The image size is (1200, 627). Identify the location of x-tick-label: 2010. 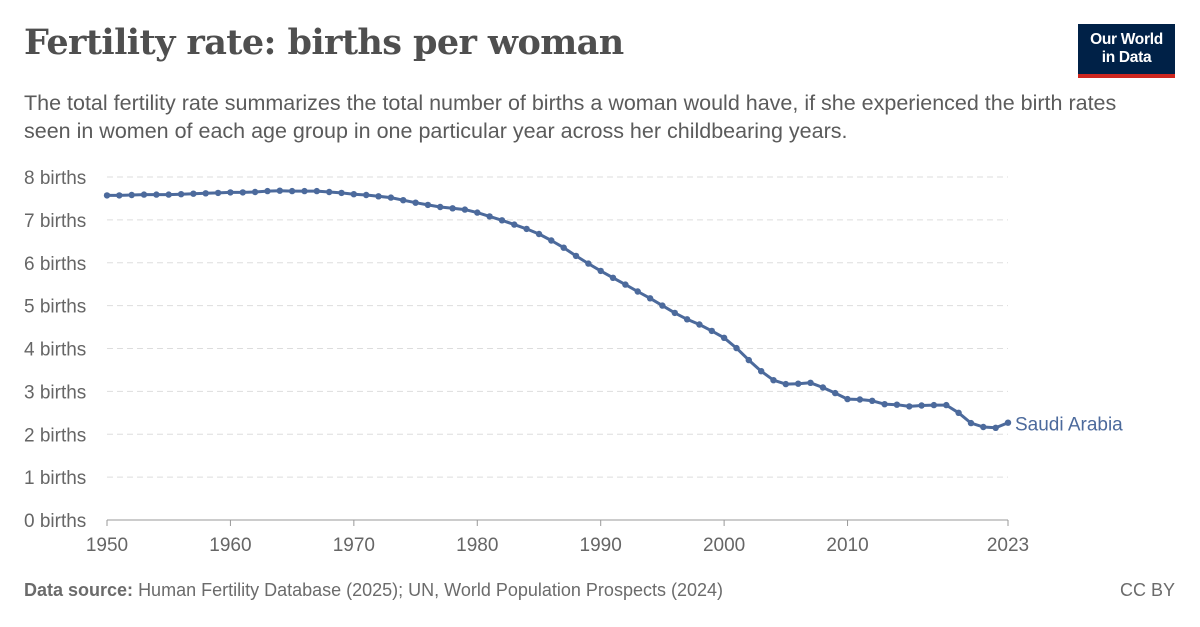
(847, 545).